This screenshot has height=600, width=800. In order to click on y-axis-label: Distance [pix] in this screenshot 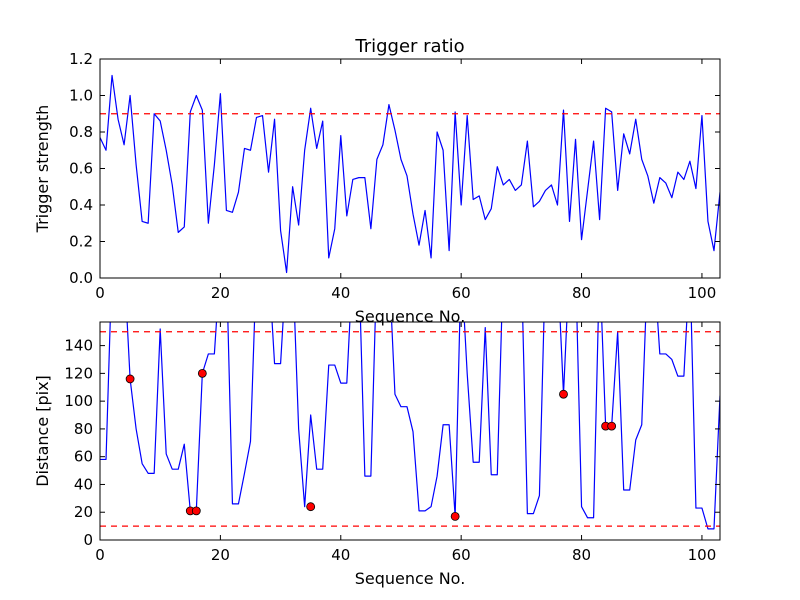, I will do `click(42, 431)`.